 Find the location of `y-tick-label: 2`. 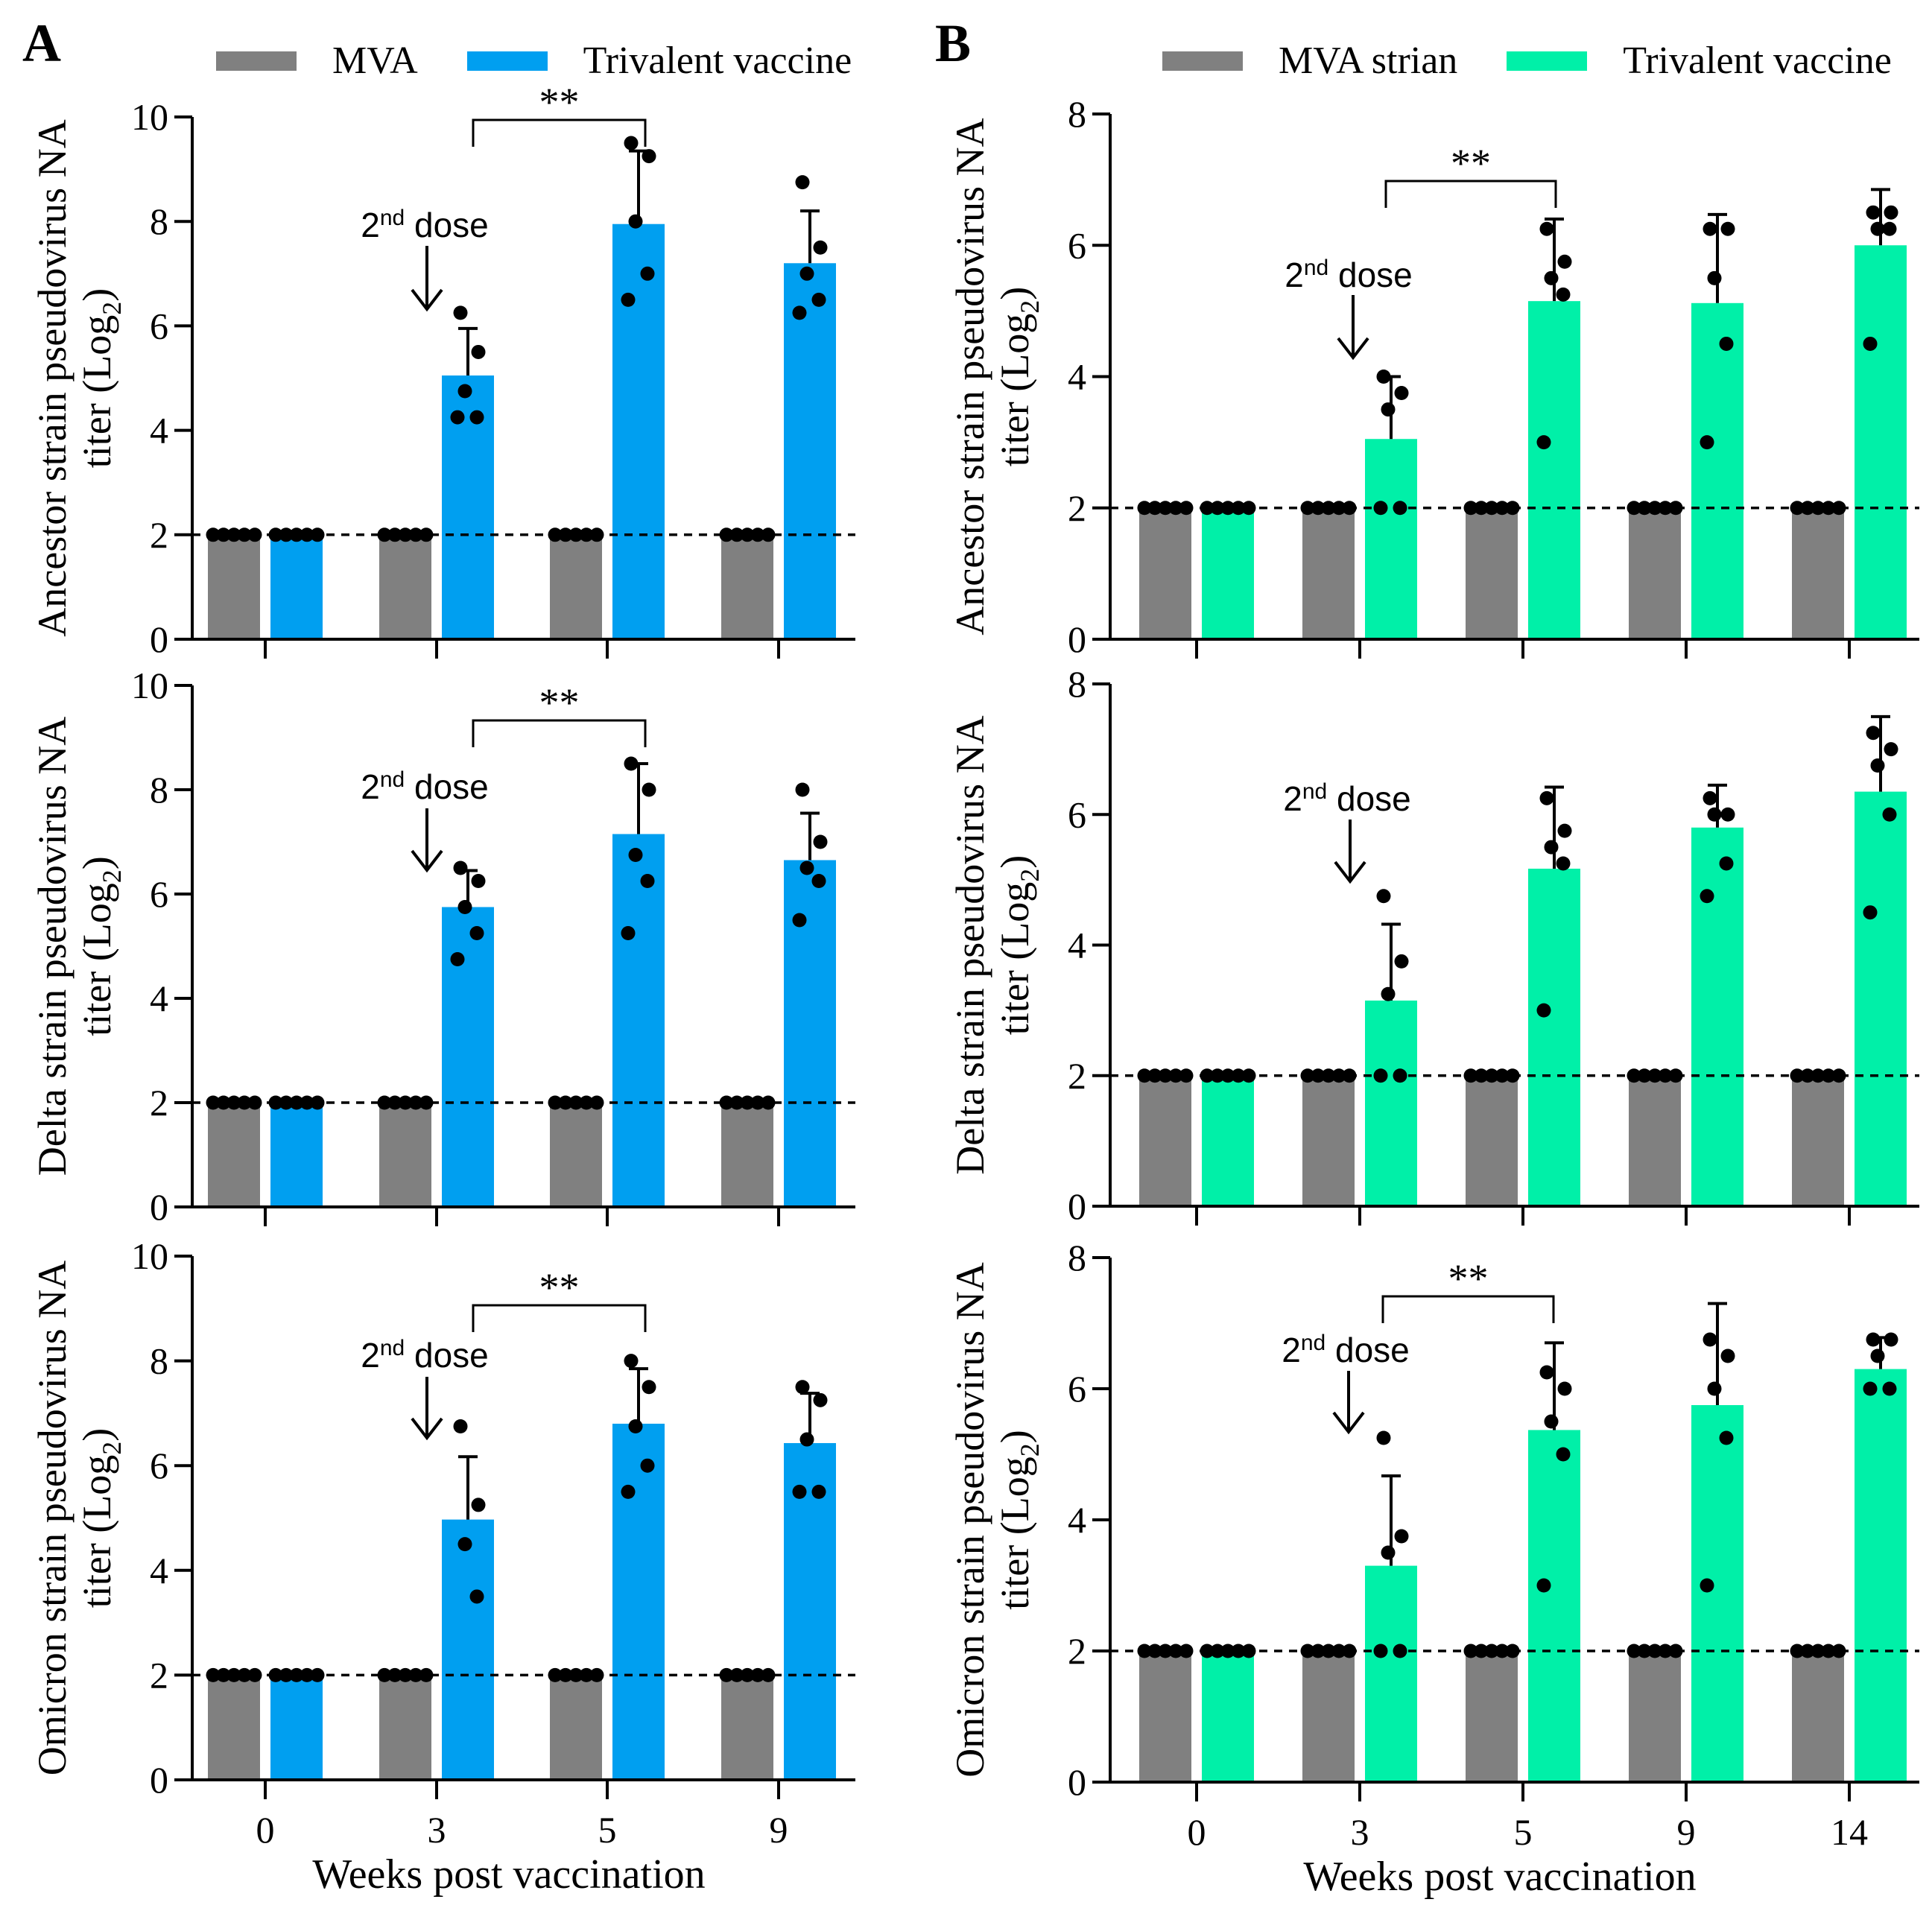

y-tick-label: 2 is located at coordinates (1077, 508).